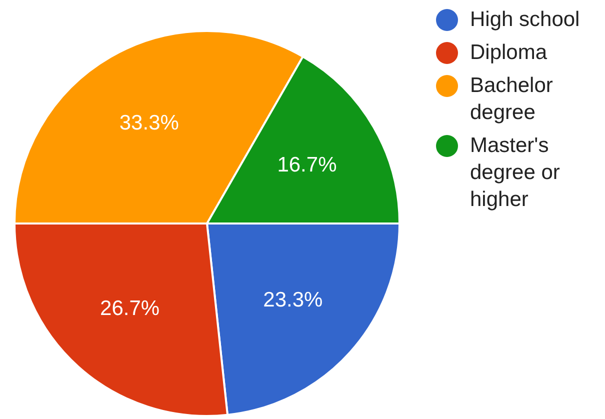 The image size is (605, 419). What do you see at coordinates (512, 99) in the screenshot?
I see `legend-label: Bachelor degree` at bounding box center [512, 99].